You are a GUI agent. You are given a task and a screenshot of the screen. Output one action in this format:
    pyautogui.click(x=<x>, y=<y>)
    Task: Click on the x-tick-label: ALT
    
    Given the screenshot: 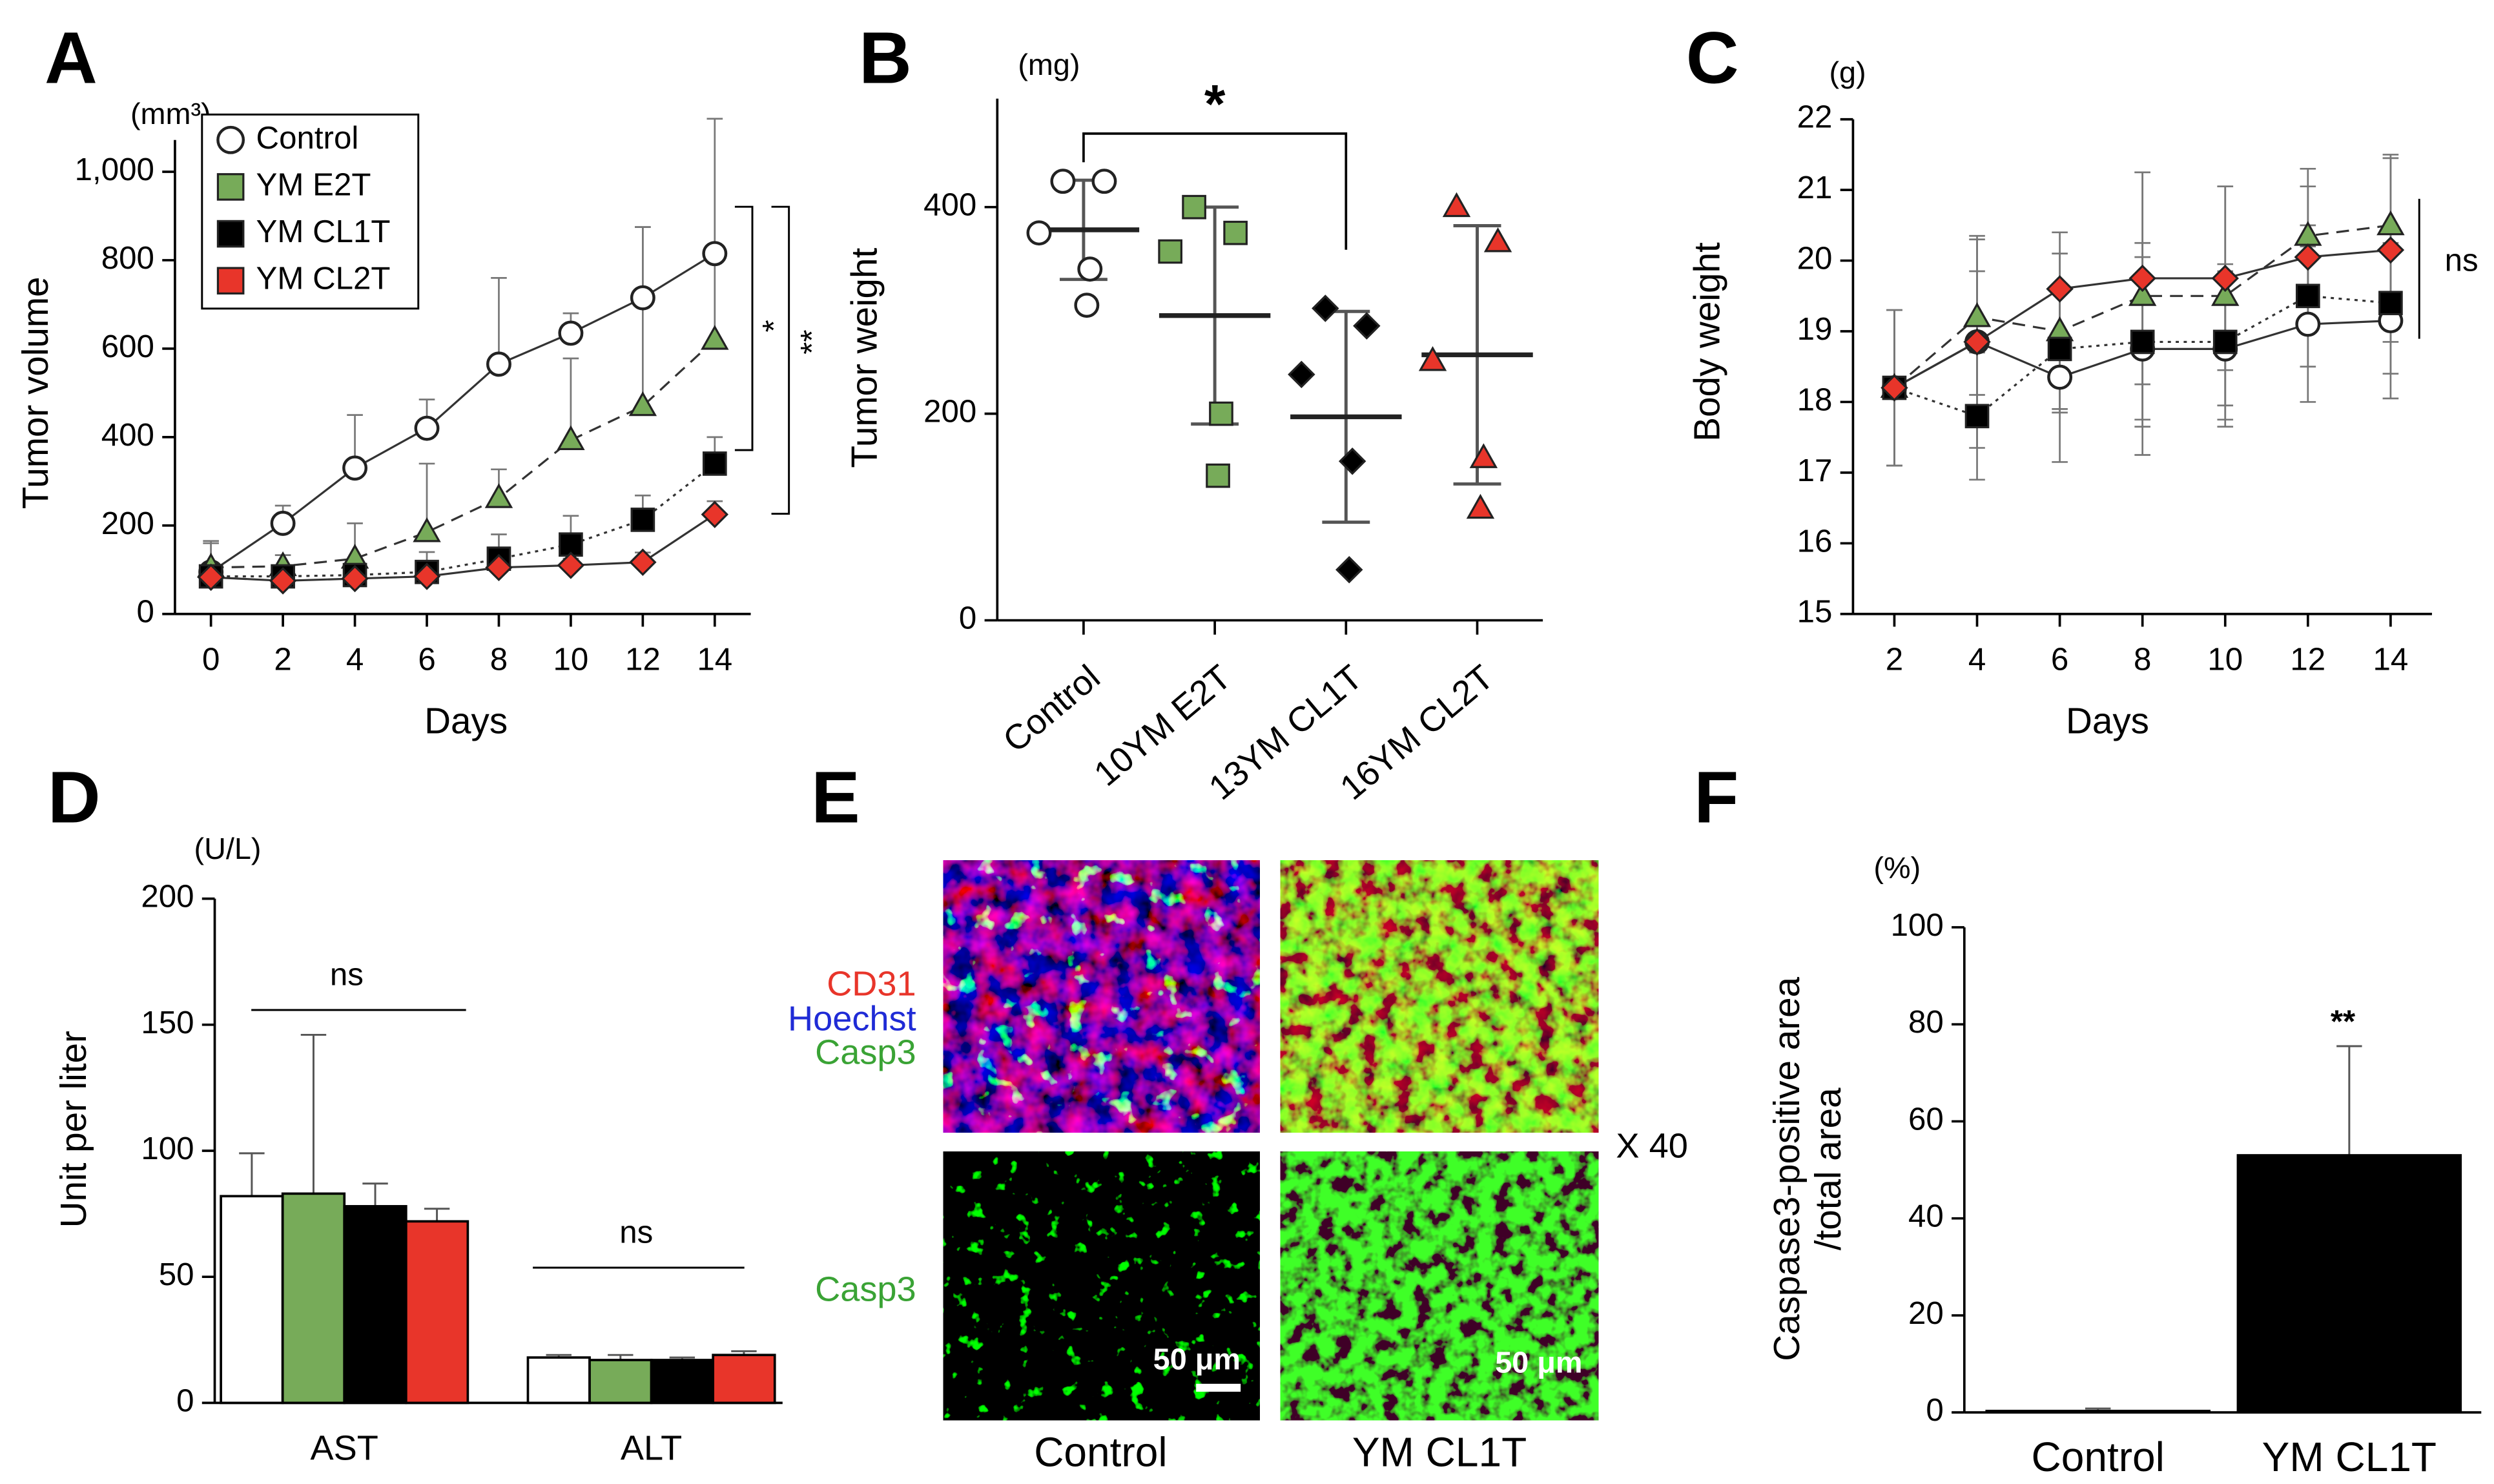 What is the action you would take?
    pyautogui.click(x=651, y=1448)
    